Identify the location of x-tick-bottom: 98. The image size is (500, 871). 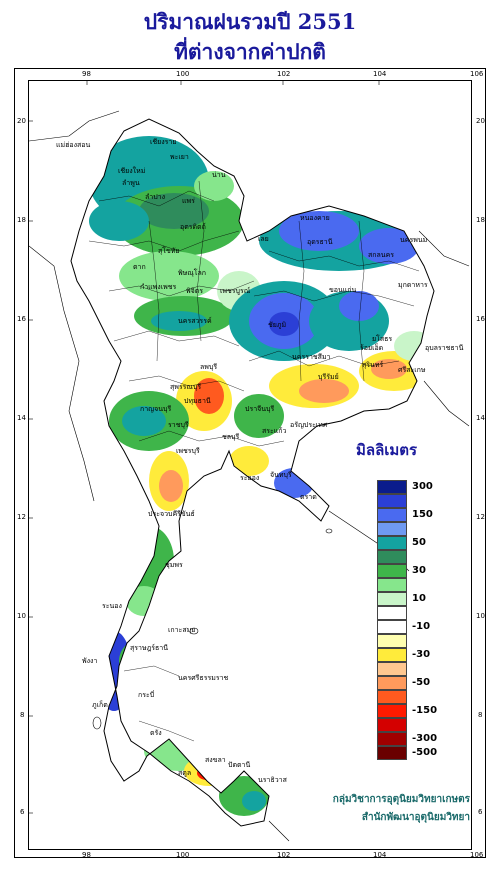
(86, 855).